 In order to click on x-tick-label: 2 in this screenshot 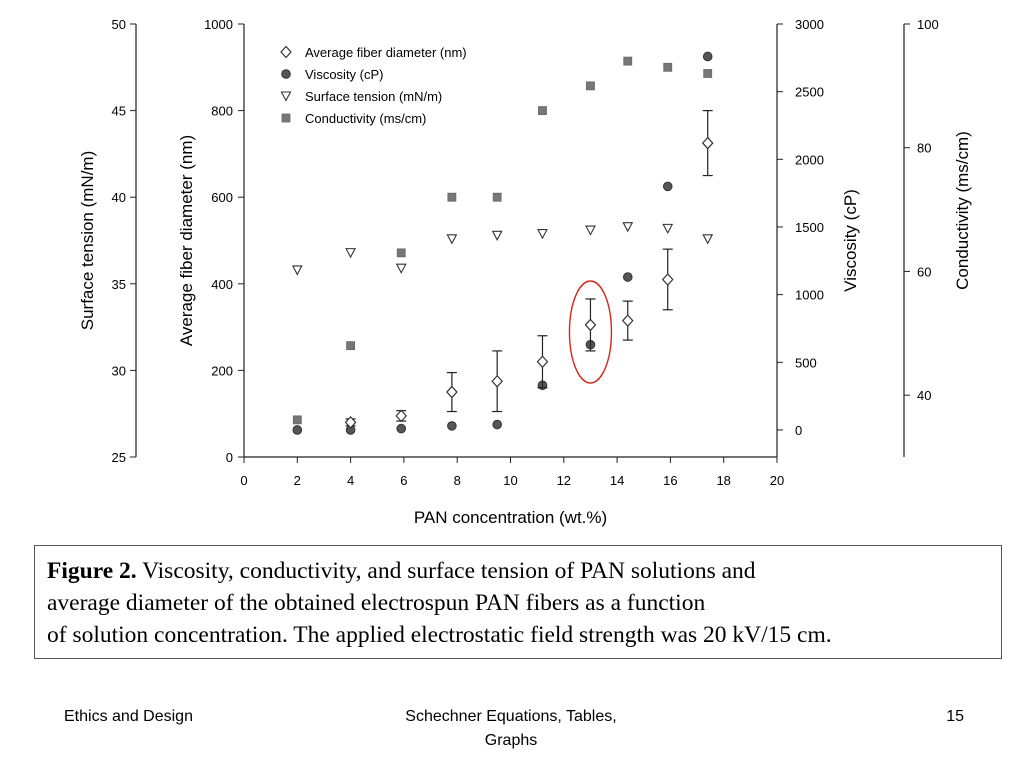, I will do `click(297, 480)`.